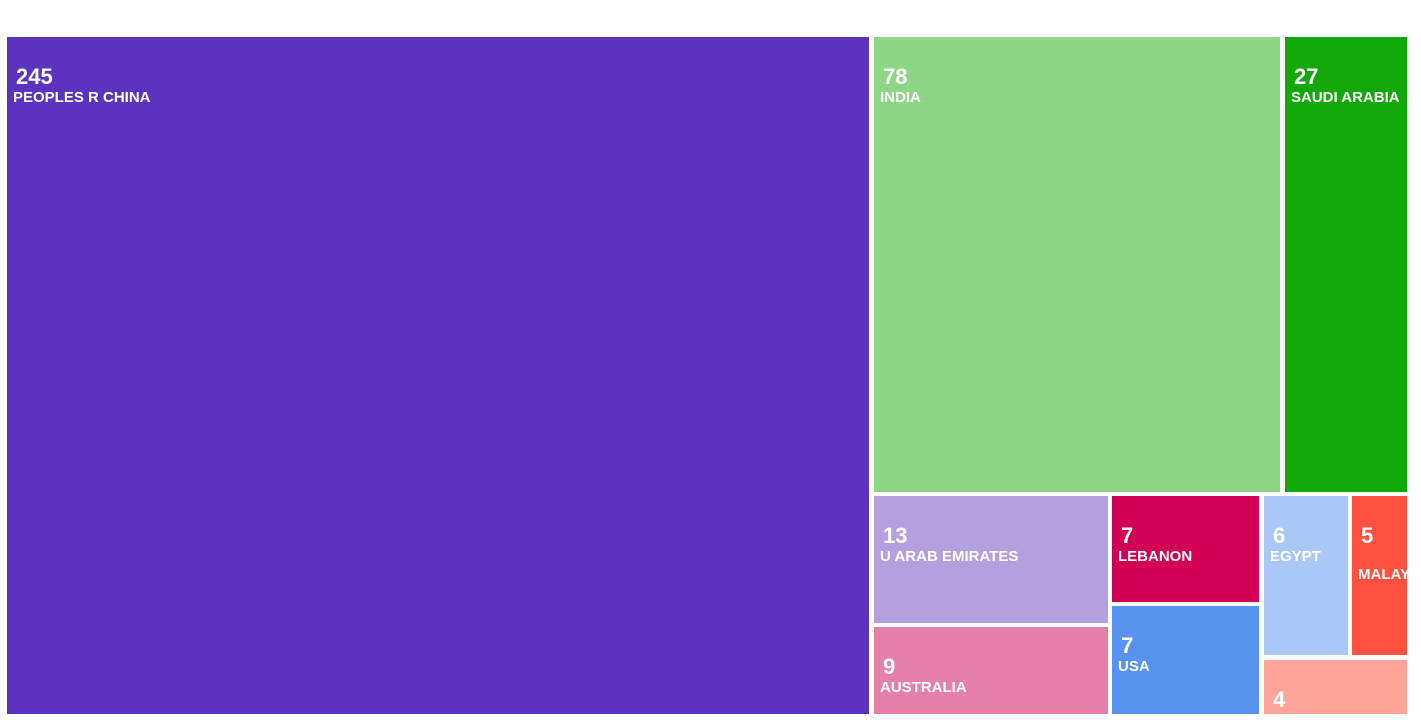 Image resolution: width=1421 pixels, height=723 pixels. What do you see at coordinates (1134, 666) in the screenshot?
I see `tile-name: USA` at bounding box center [1134, 666].